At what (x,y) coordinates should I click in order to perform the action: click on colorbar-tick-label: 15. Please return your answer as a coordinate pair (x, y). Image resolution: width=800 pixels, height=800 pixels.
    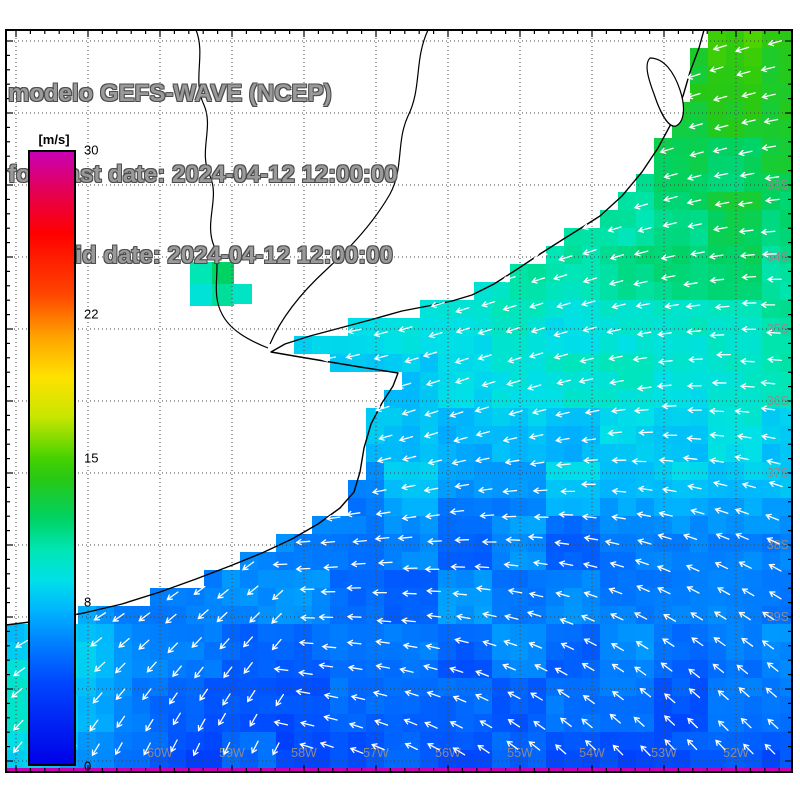
    Looking at the image, I should click on (91, 458).